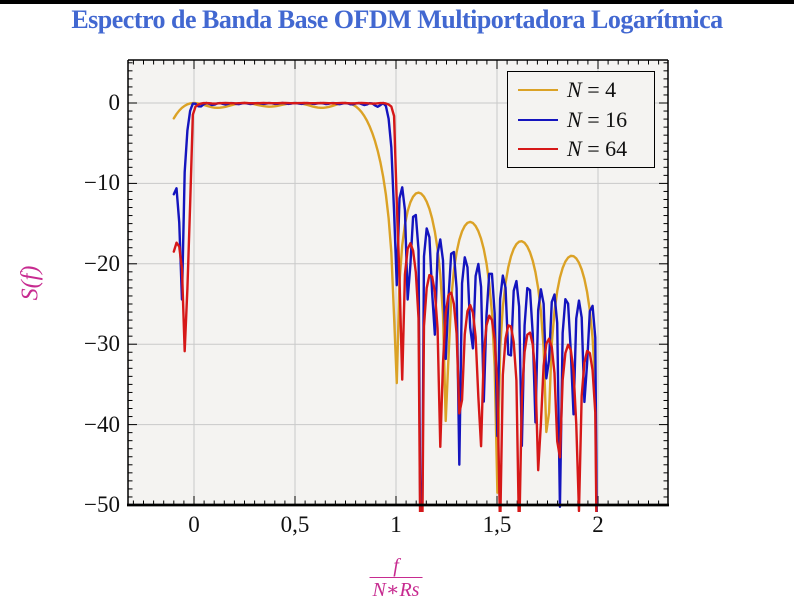 This screenshot has width=794, height=604. I want to click on x-axis-label-denominator: N∗Rs, so click(396, 588).